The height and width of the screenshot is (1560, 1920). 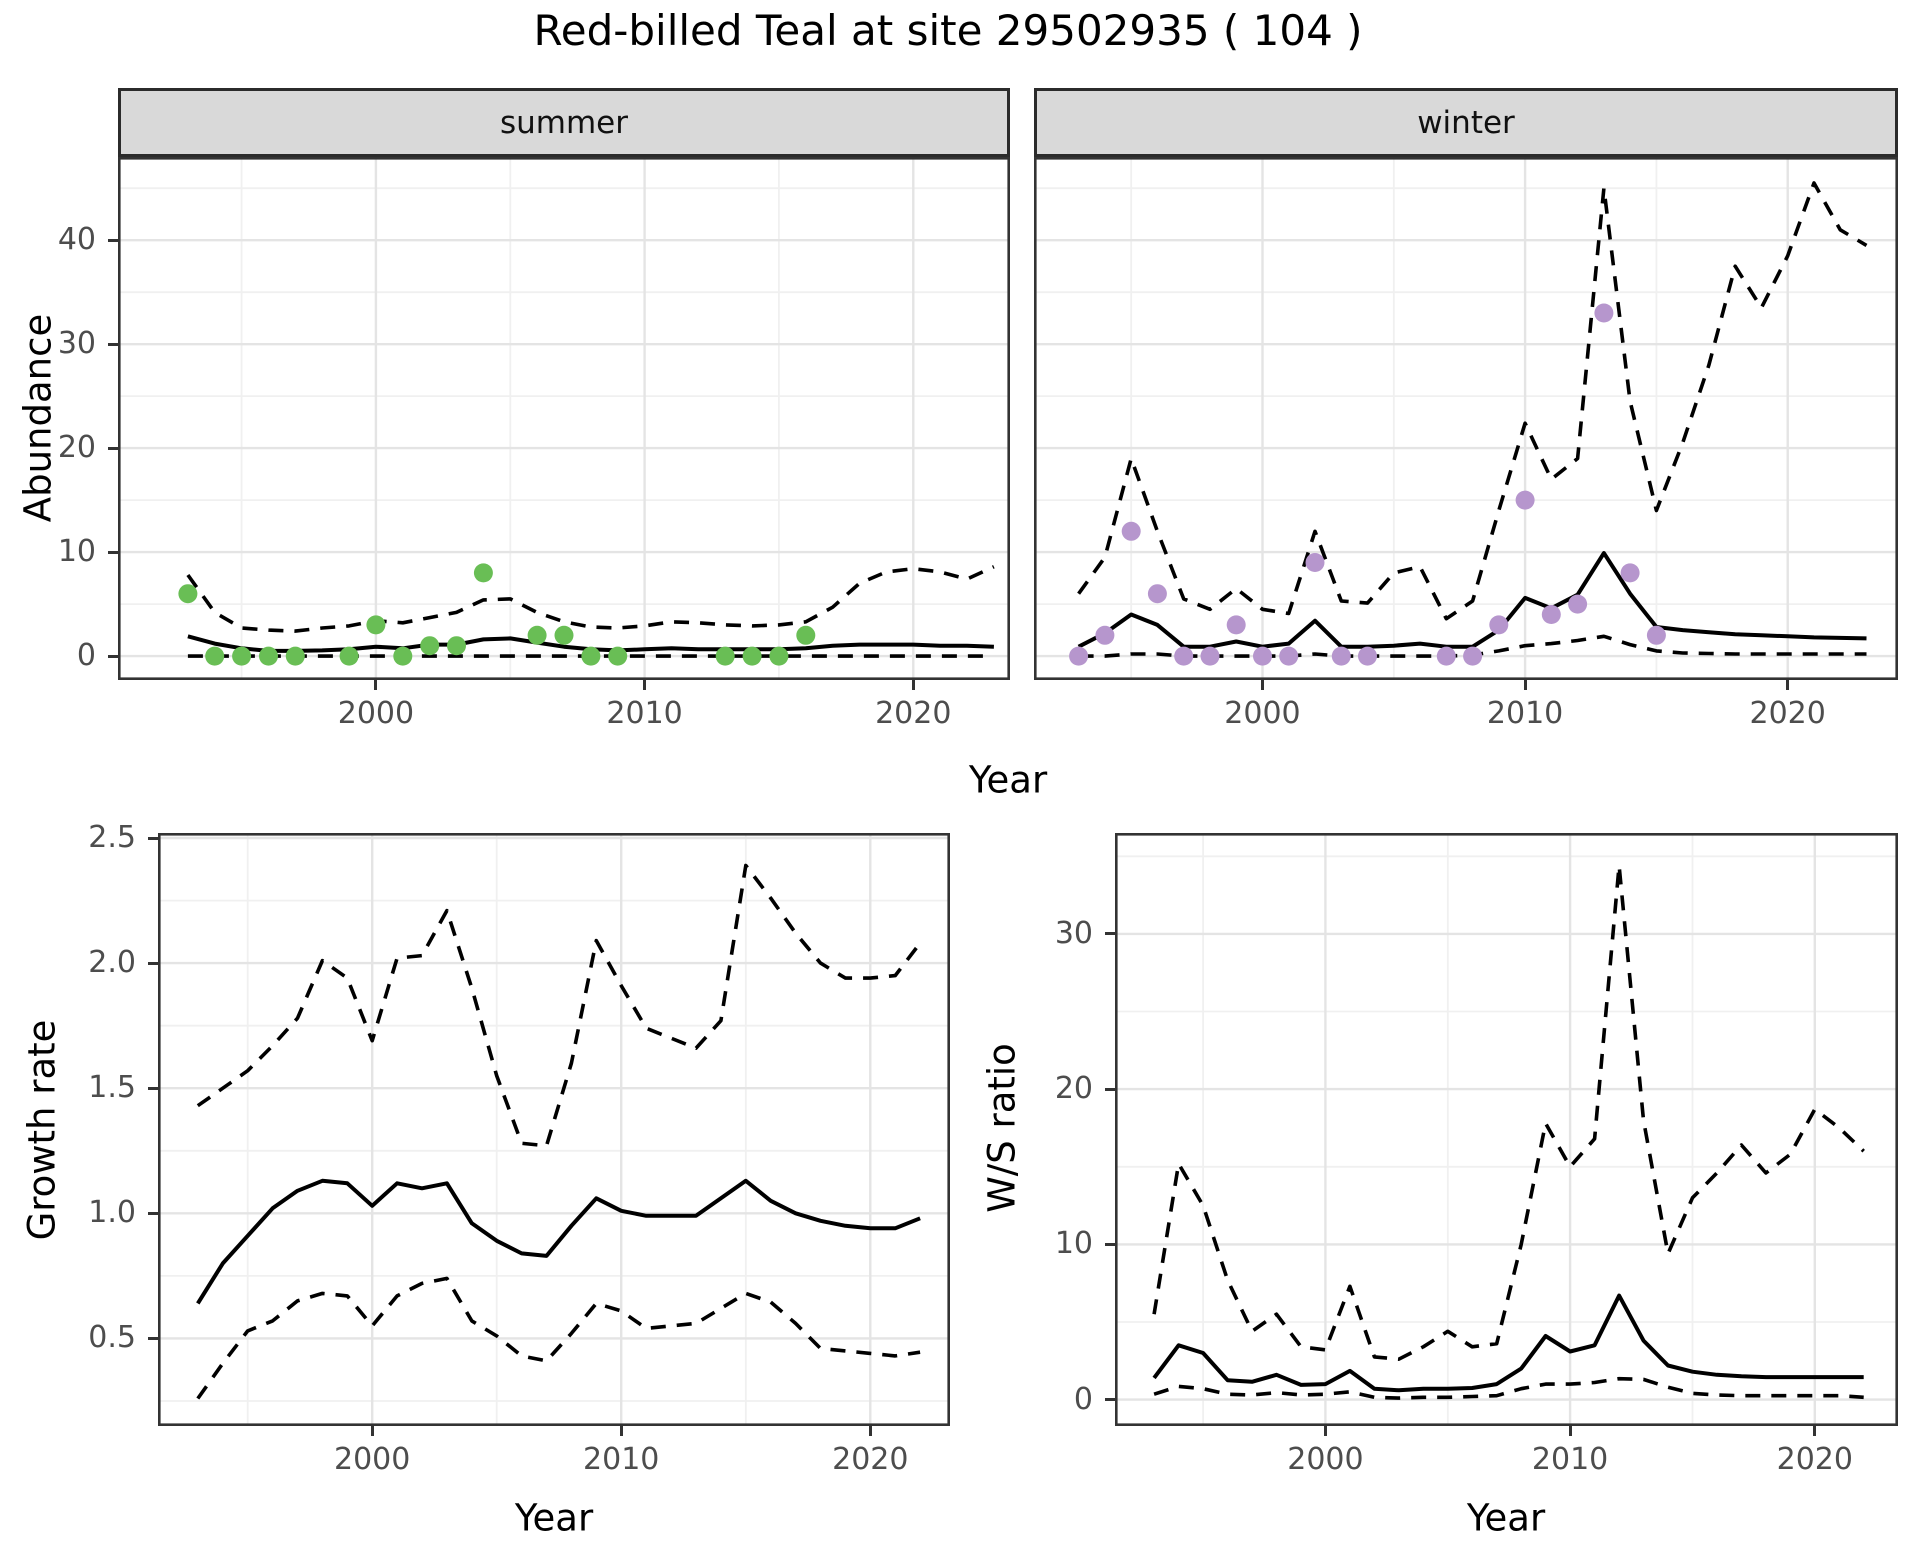 I want to click on year-axis-title-bottom-left: Year, so click(x=554, y=1518).